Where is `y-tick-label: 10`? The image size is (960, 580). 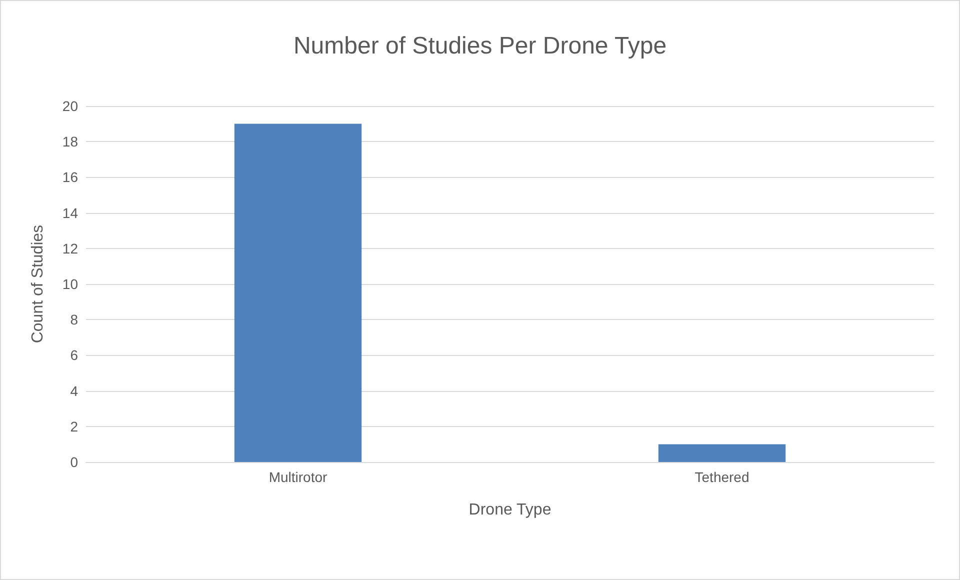
y-tick-label: 10 is located at coordinates (70, 284).